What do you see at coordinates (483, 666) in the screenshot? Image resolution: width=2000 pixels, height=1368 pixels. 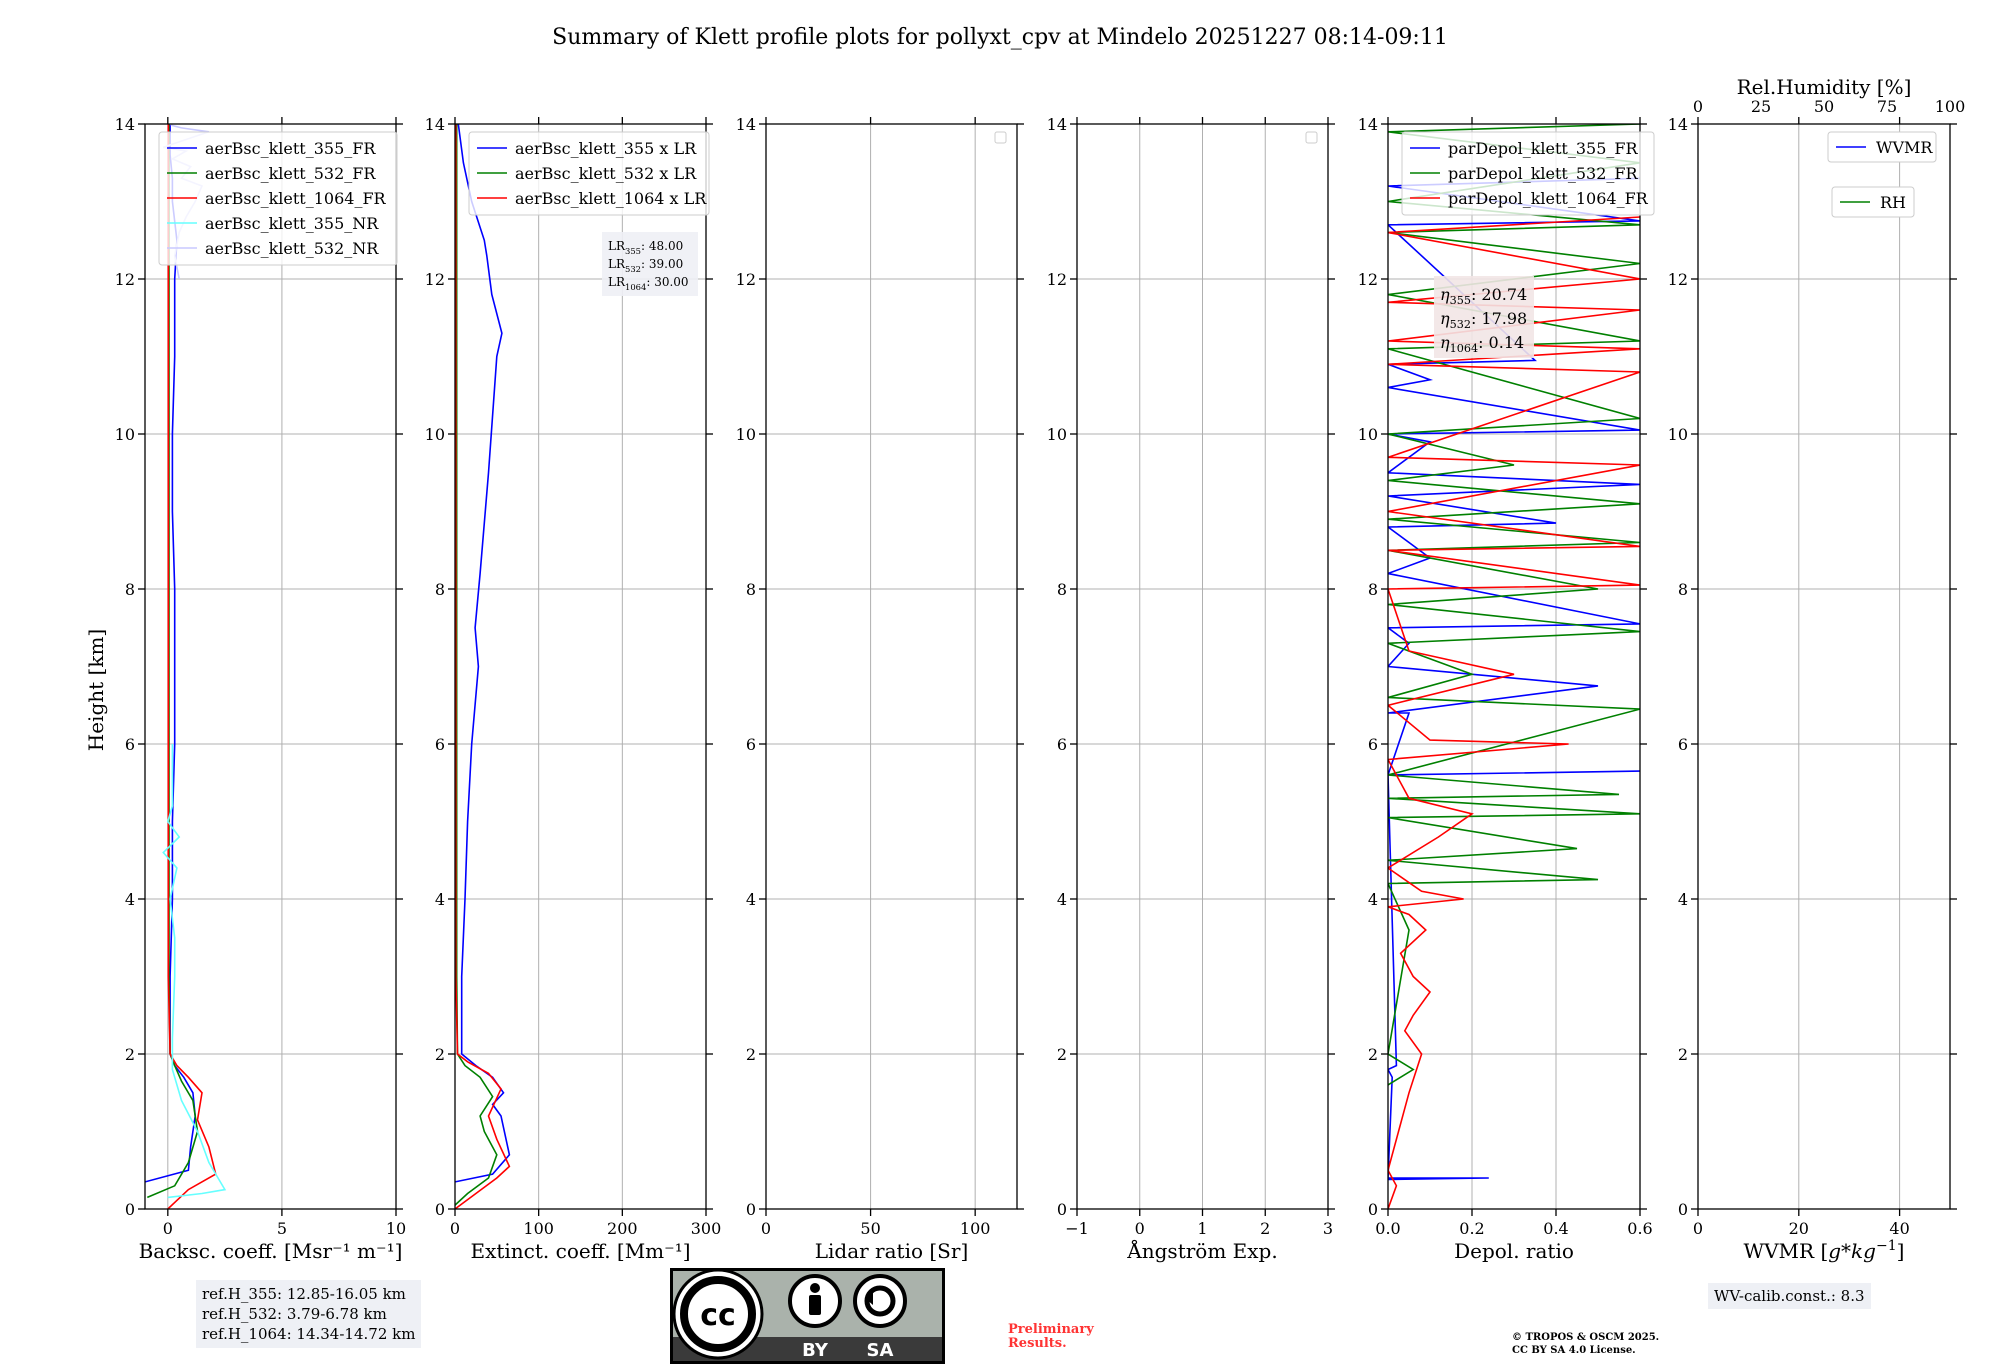 I see `series-line-aerBsc_klett_1064 x LR` at bounding box center [483, 666].